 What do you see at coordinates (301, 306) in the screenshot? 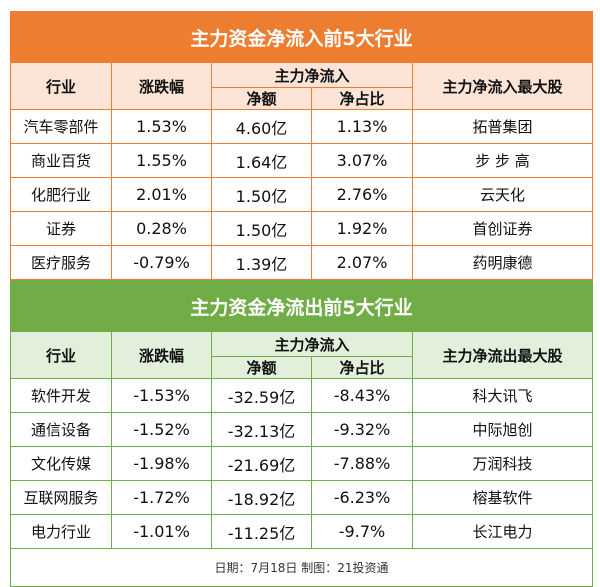
I see `section-title: 主力资金净流出前5大行业` at bounding box center [301, 306].